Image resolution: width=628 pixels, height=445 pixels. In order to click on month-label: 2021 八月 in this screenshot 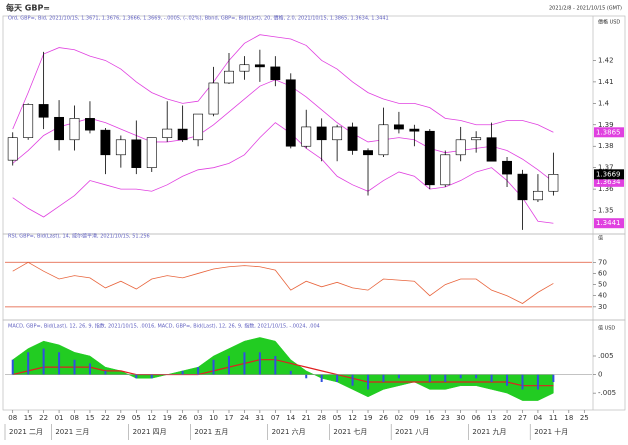, I will do `click(412, 432)`.